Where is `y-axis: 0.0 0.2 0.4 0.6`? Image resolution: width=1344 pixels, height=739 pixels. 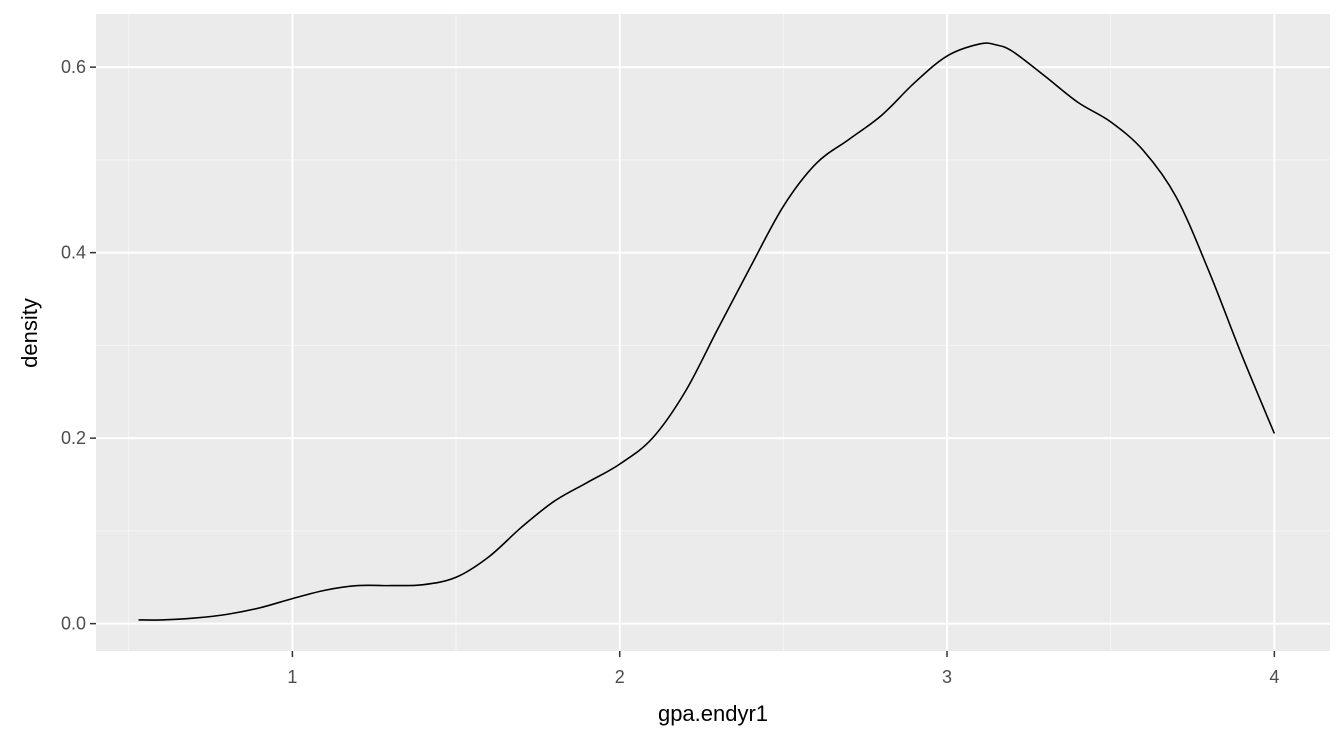 y-axis: 0.0 0.2 0.4 0.6 is located at coordinates (78, 345).